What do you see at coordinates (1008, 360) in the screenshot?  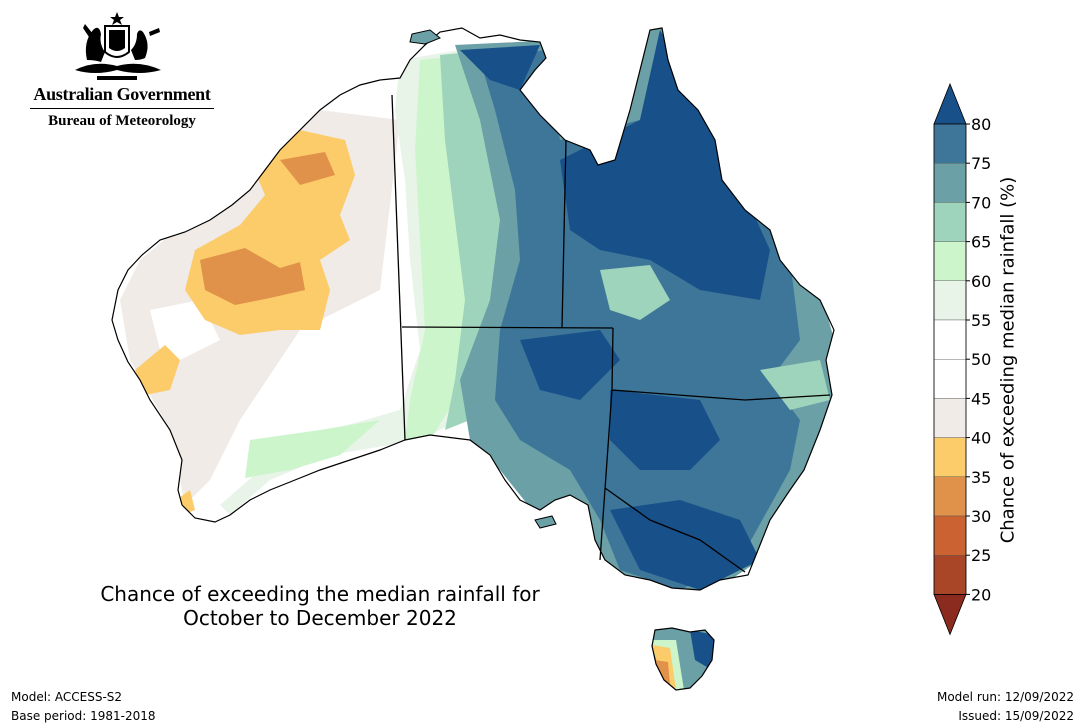 I see `colorbar-label: Chance of exceeding median rainfall (%)` at bounding box center [1008, 360].